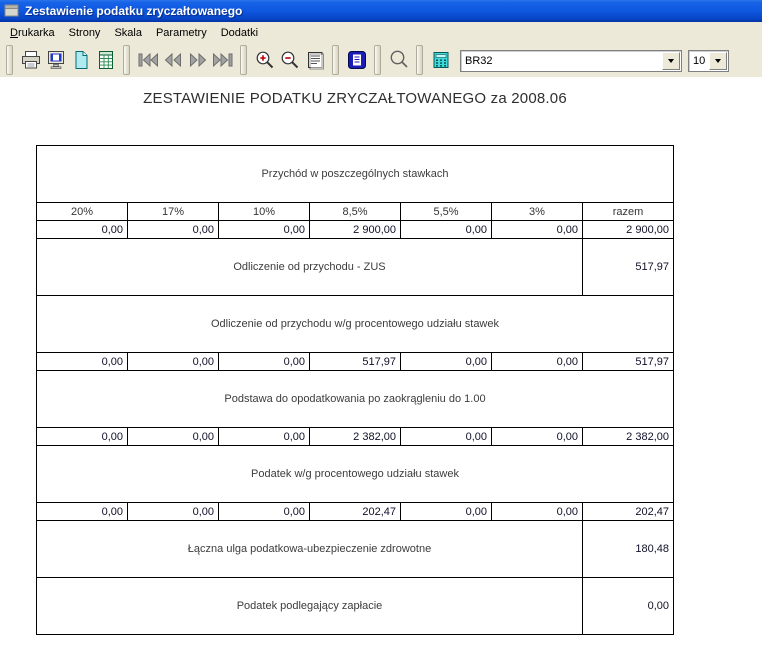 Image resolution: width=762 pixels, height=668 pixels. Describe the element at coordinates (537, 211) in the screenshot. I see `column-header: 3%` at that location.